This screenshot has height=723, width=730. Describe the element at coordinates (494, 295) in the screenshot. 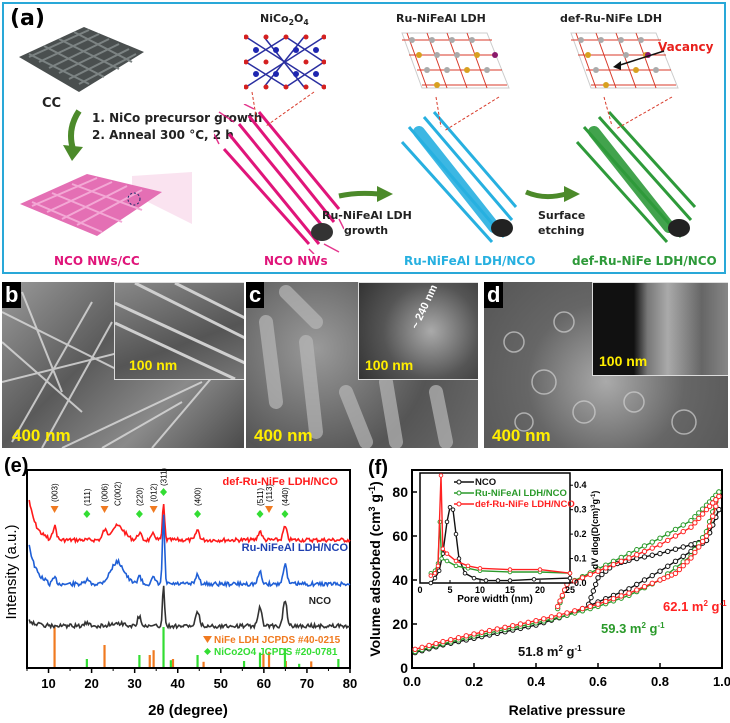

I see `panel-d-label: d` at that location.